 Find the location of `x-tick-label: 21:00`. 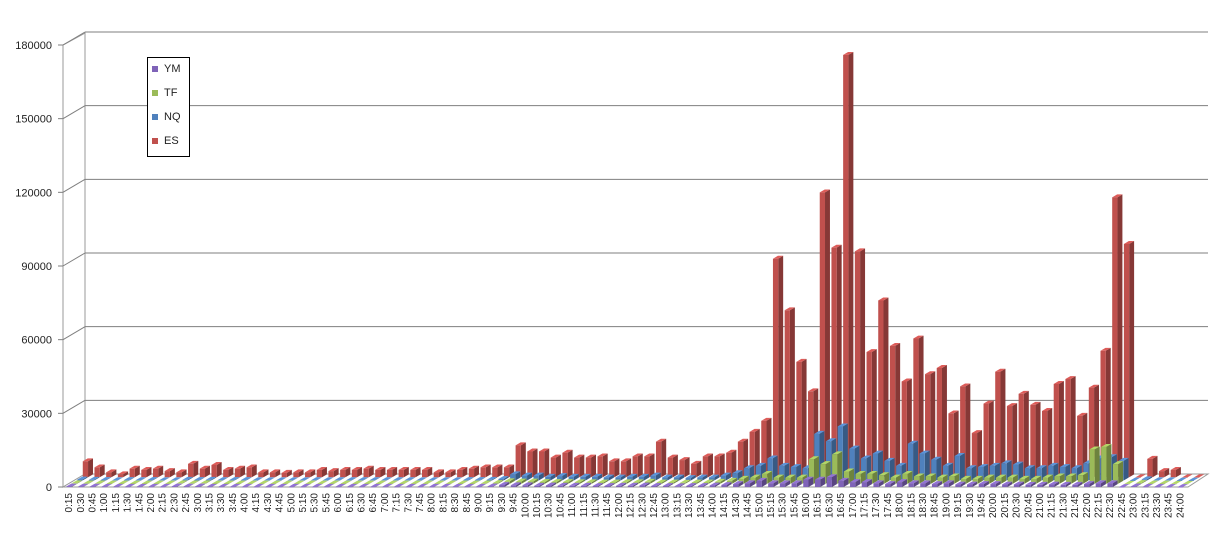

x-tick-label: 21:00 is located at coordinates (1040, 505).